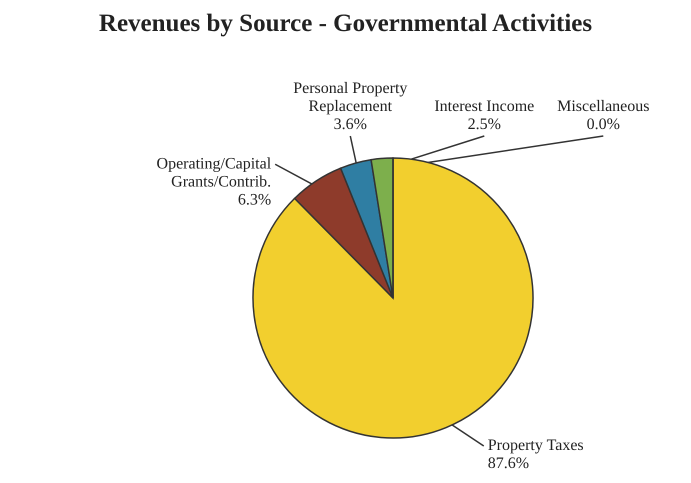  What do you see at coordinates (350, 97) in the screenshot?
I see `slice-label: Personal Property Replacement` at bounding box center [350, 97].